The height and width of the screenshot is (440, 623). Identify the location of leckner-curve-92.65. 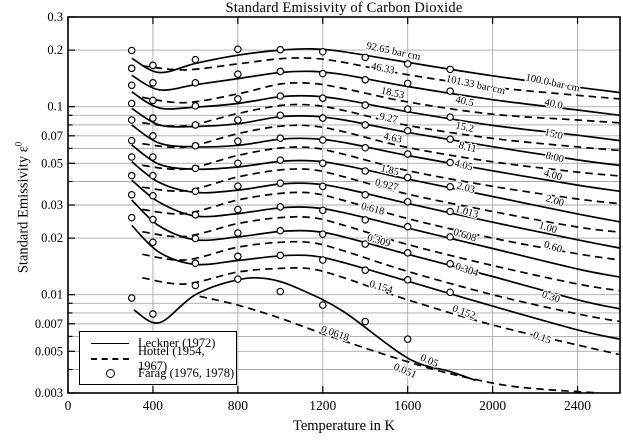
(375, 70).